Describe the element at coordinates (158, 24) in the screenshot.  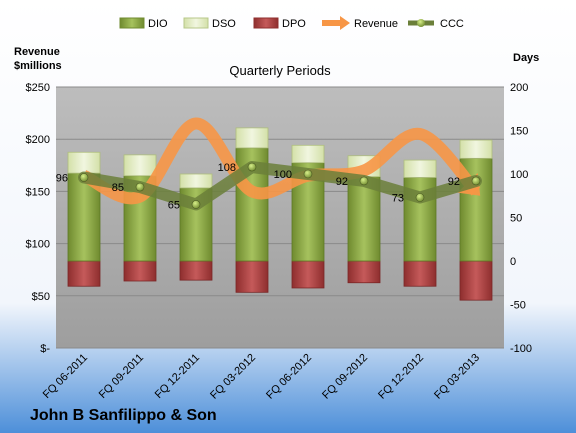
I see `legend-label-dio: DIO` at that location.